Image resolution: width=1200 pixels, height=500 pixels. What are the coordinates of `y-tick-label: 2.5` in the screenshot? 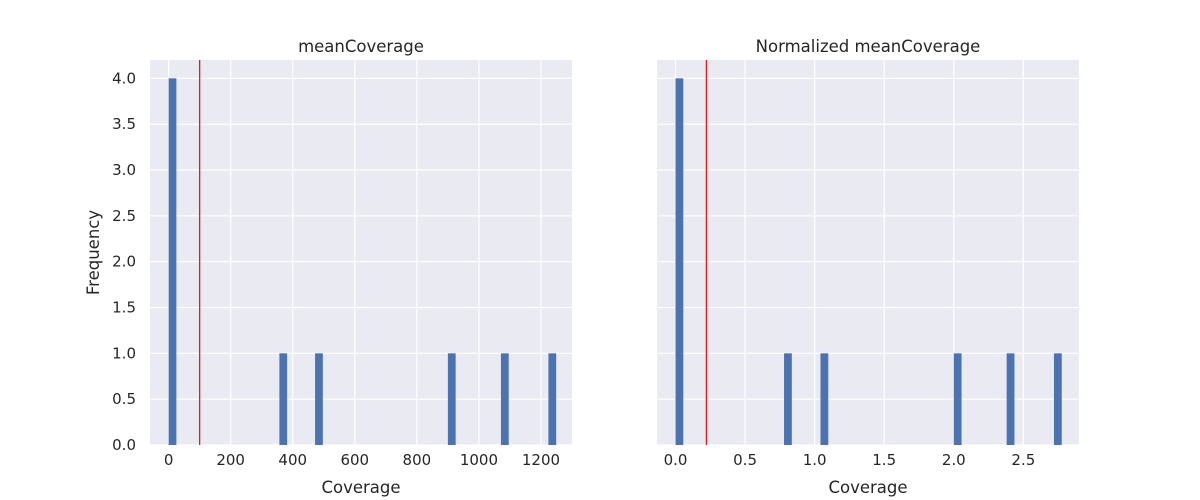 It's located at (124, 216).